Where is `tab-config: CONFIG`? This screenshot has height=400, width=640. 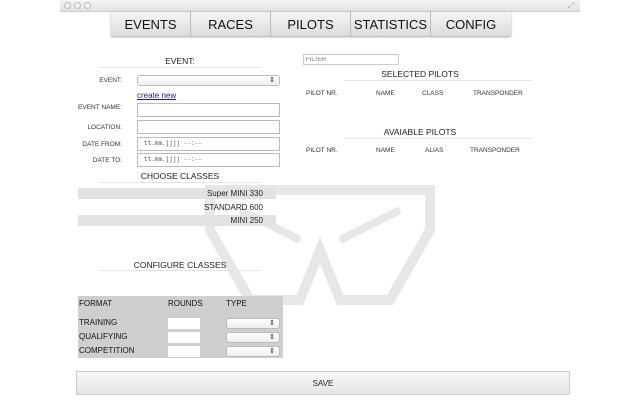 tab-config: CONFIG is located at coordinates (471, 24).